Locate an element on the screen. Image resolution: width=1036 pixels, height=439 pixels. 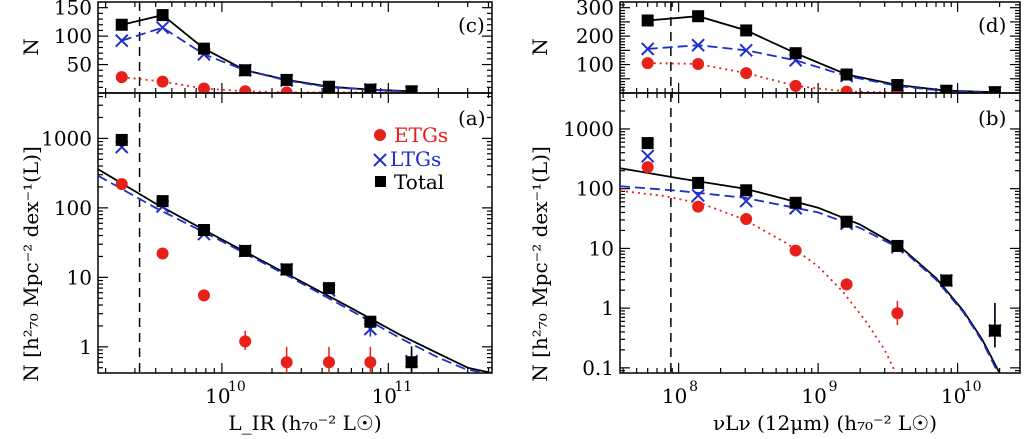
panel-c-ytick-label: 150 is located at coordinates (73, 10).